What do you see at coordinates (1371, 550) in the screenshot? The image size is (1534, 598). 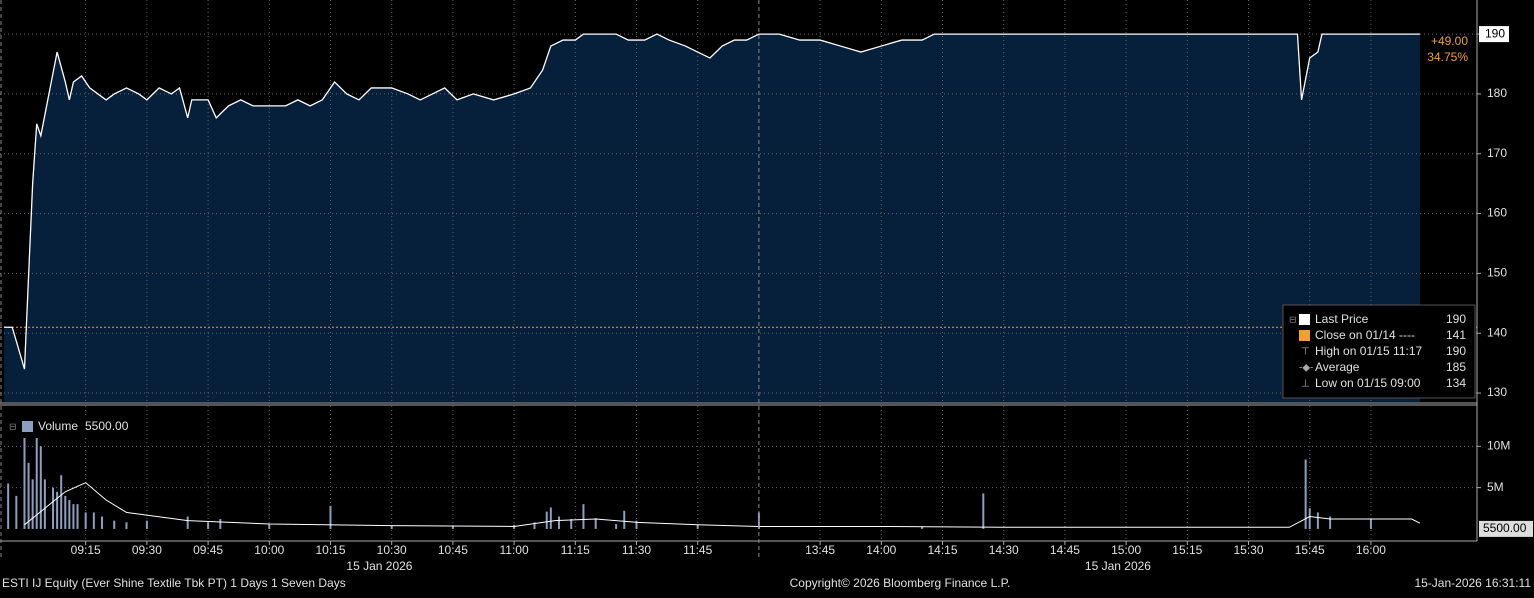 I see `x-tick-label: 16:00` at bounding box center [1371, 550].